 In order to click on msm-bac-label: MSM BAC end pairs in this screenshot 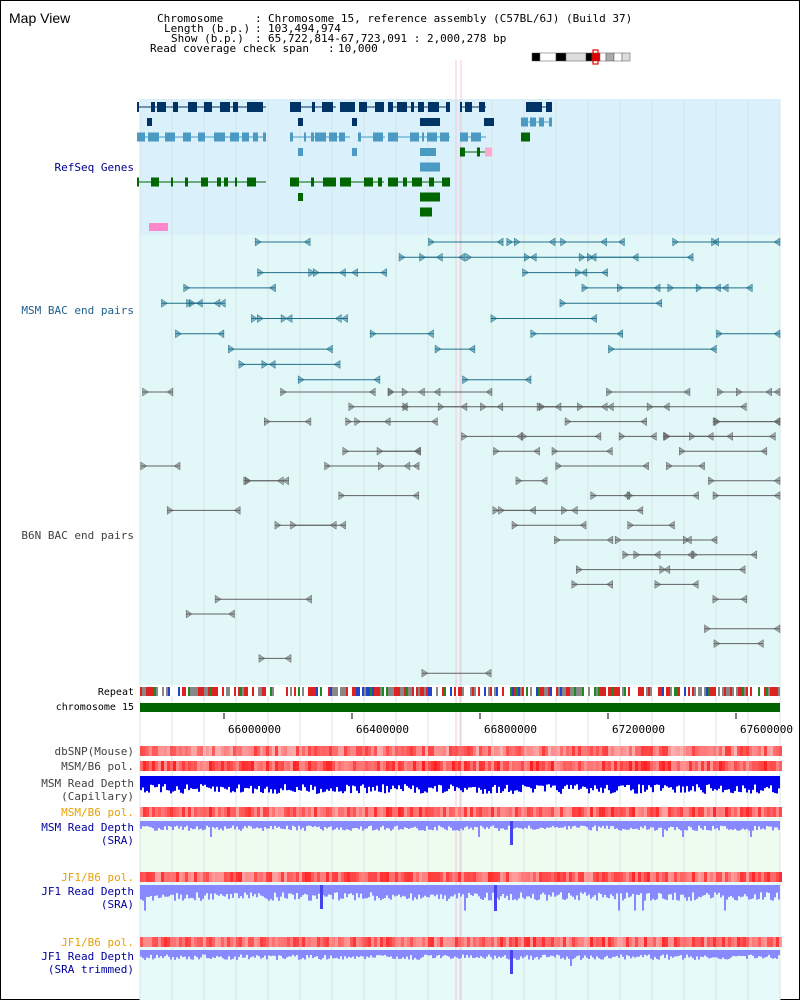, I will do `click(77, 310)`.